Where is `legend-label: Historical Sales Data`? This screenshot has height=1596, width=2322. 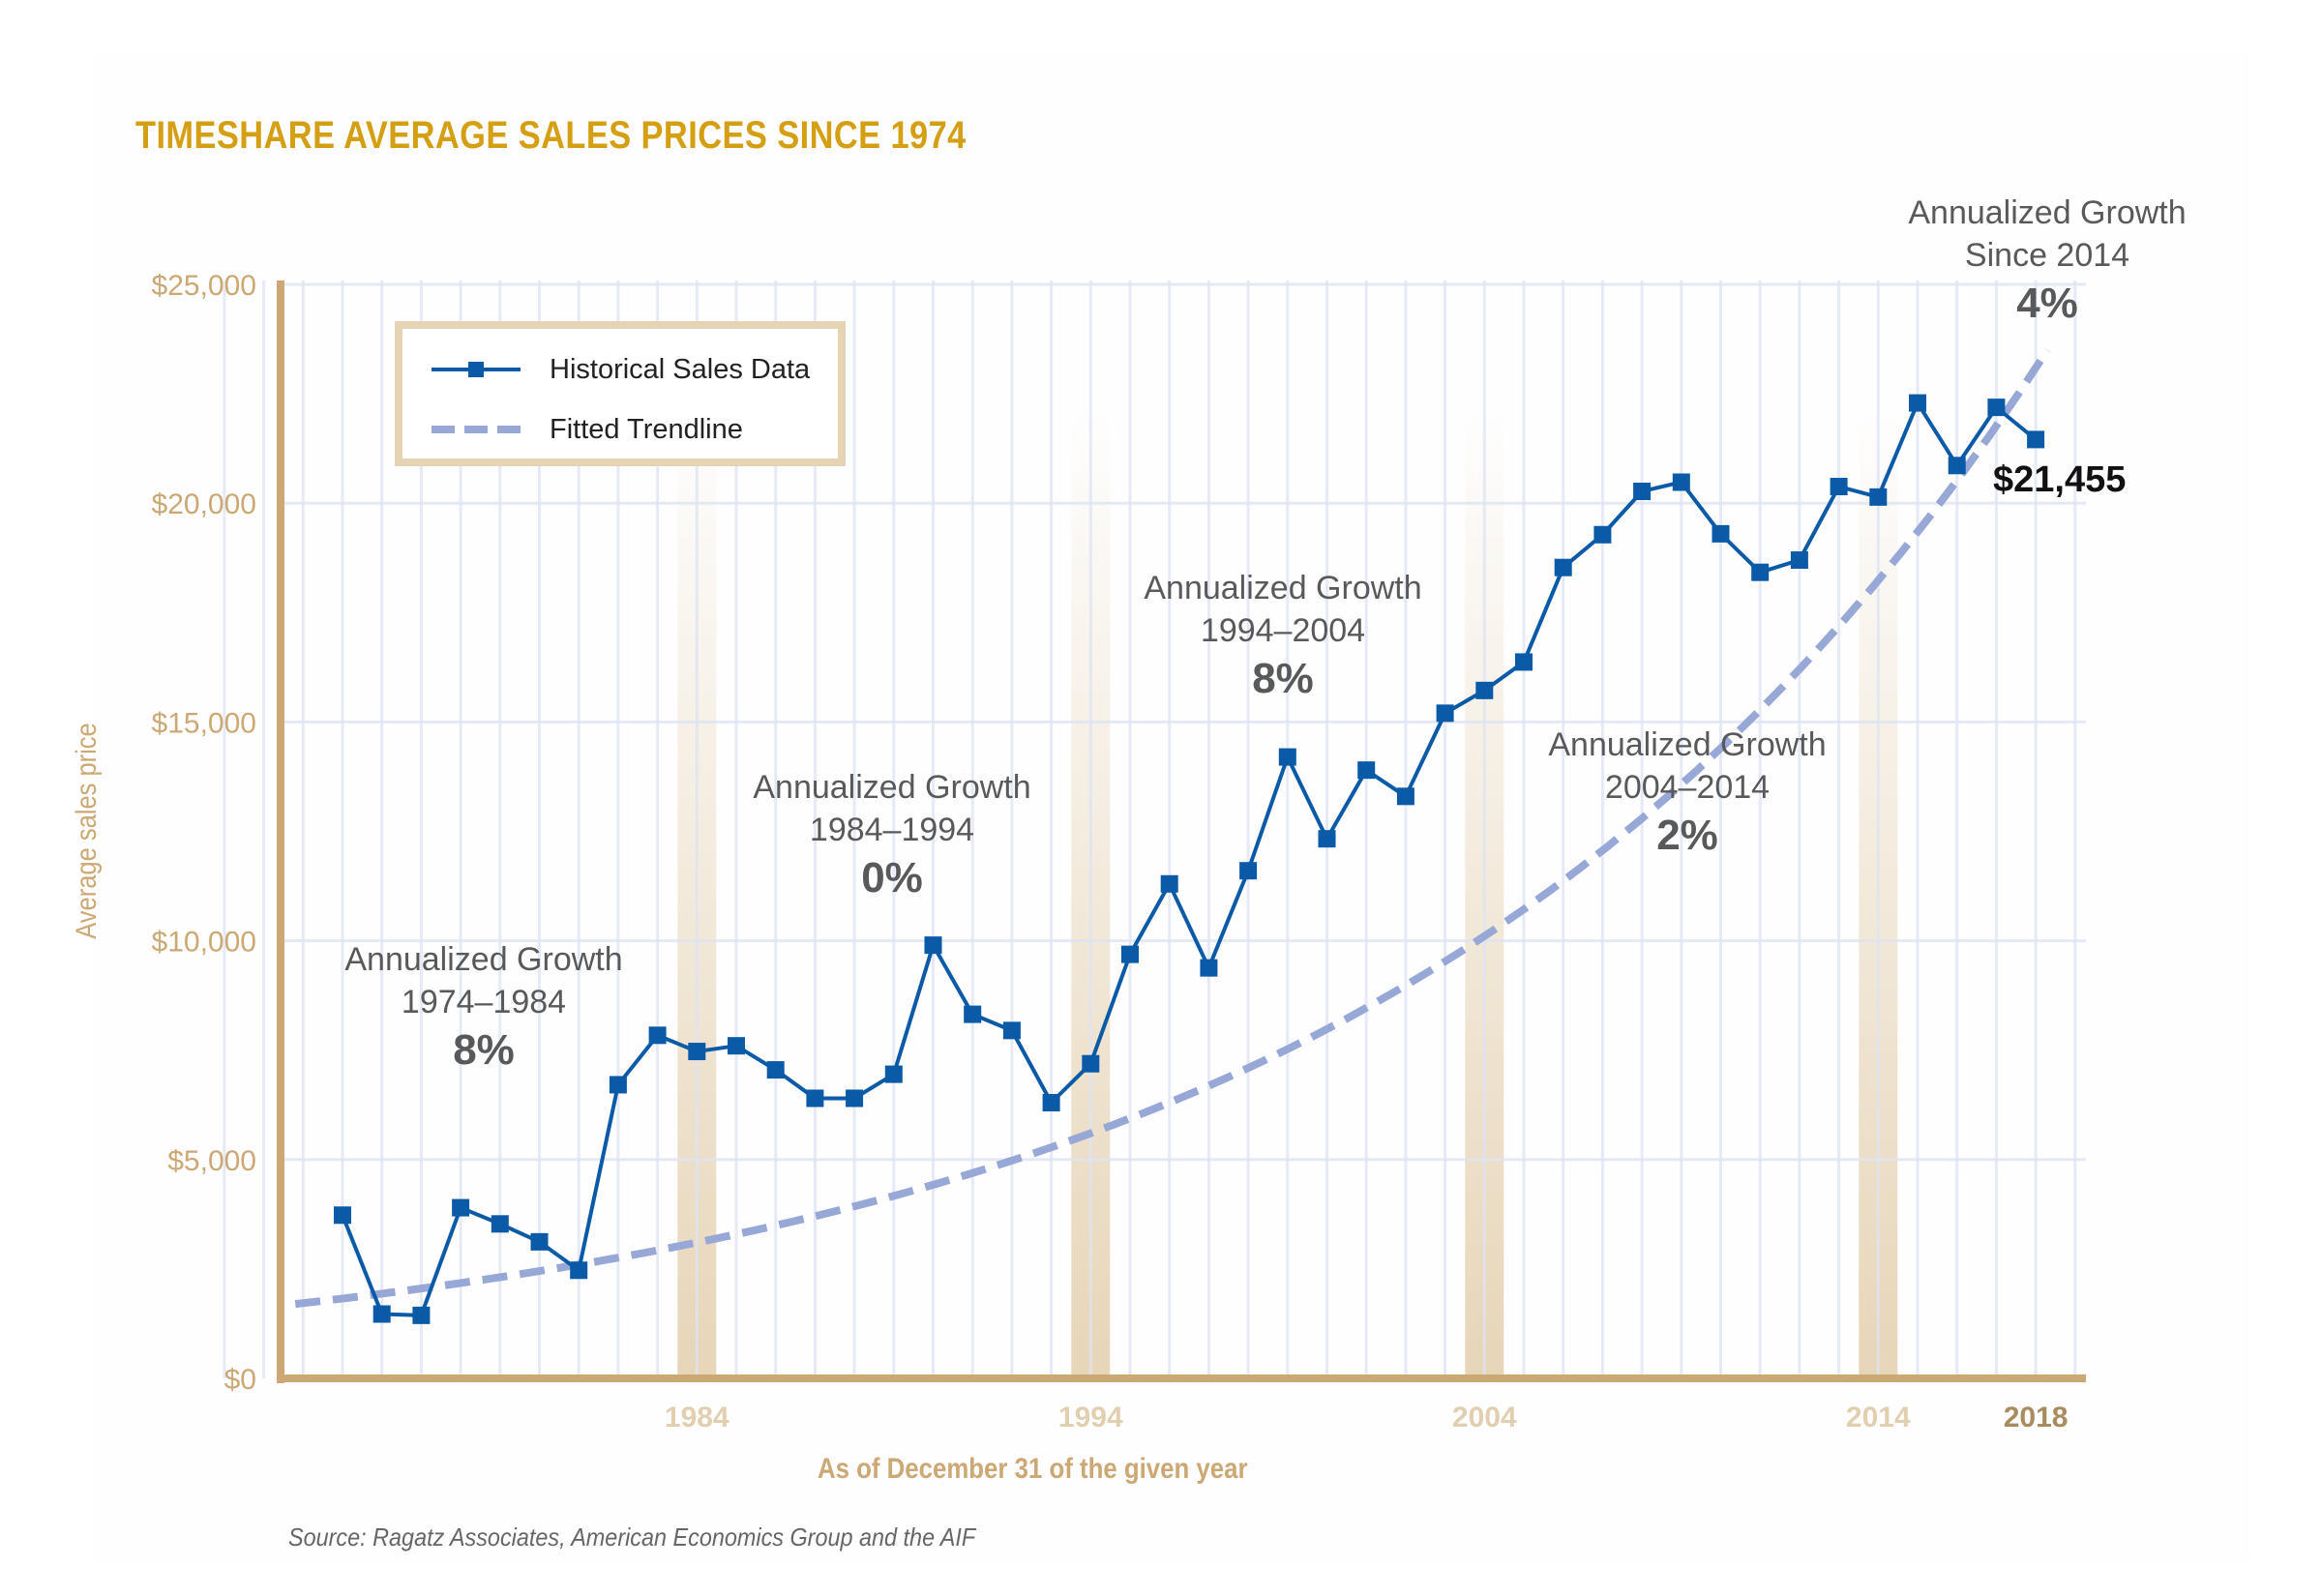 legend-label: Historical Sales Data is located at coordinates (680, 369).